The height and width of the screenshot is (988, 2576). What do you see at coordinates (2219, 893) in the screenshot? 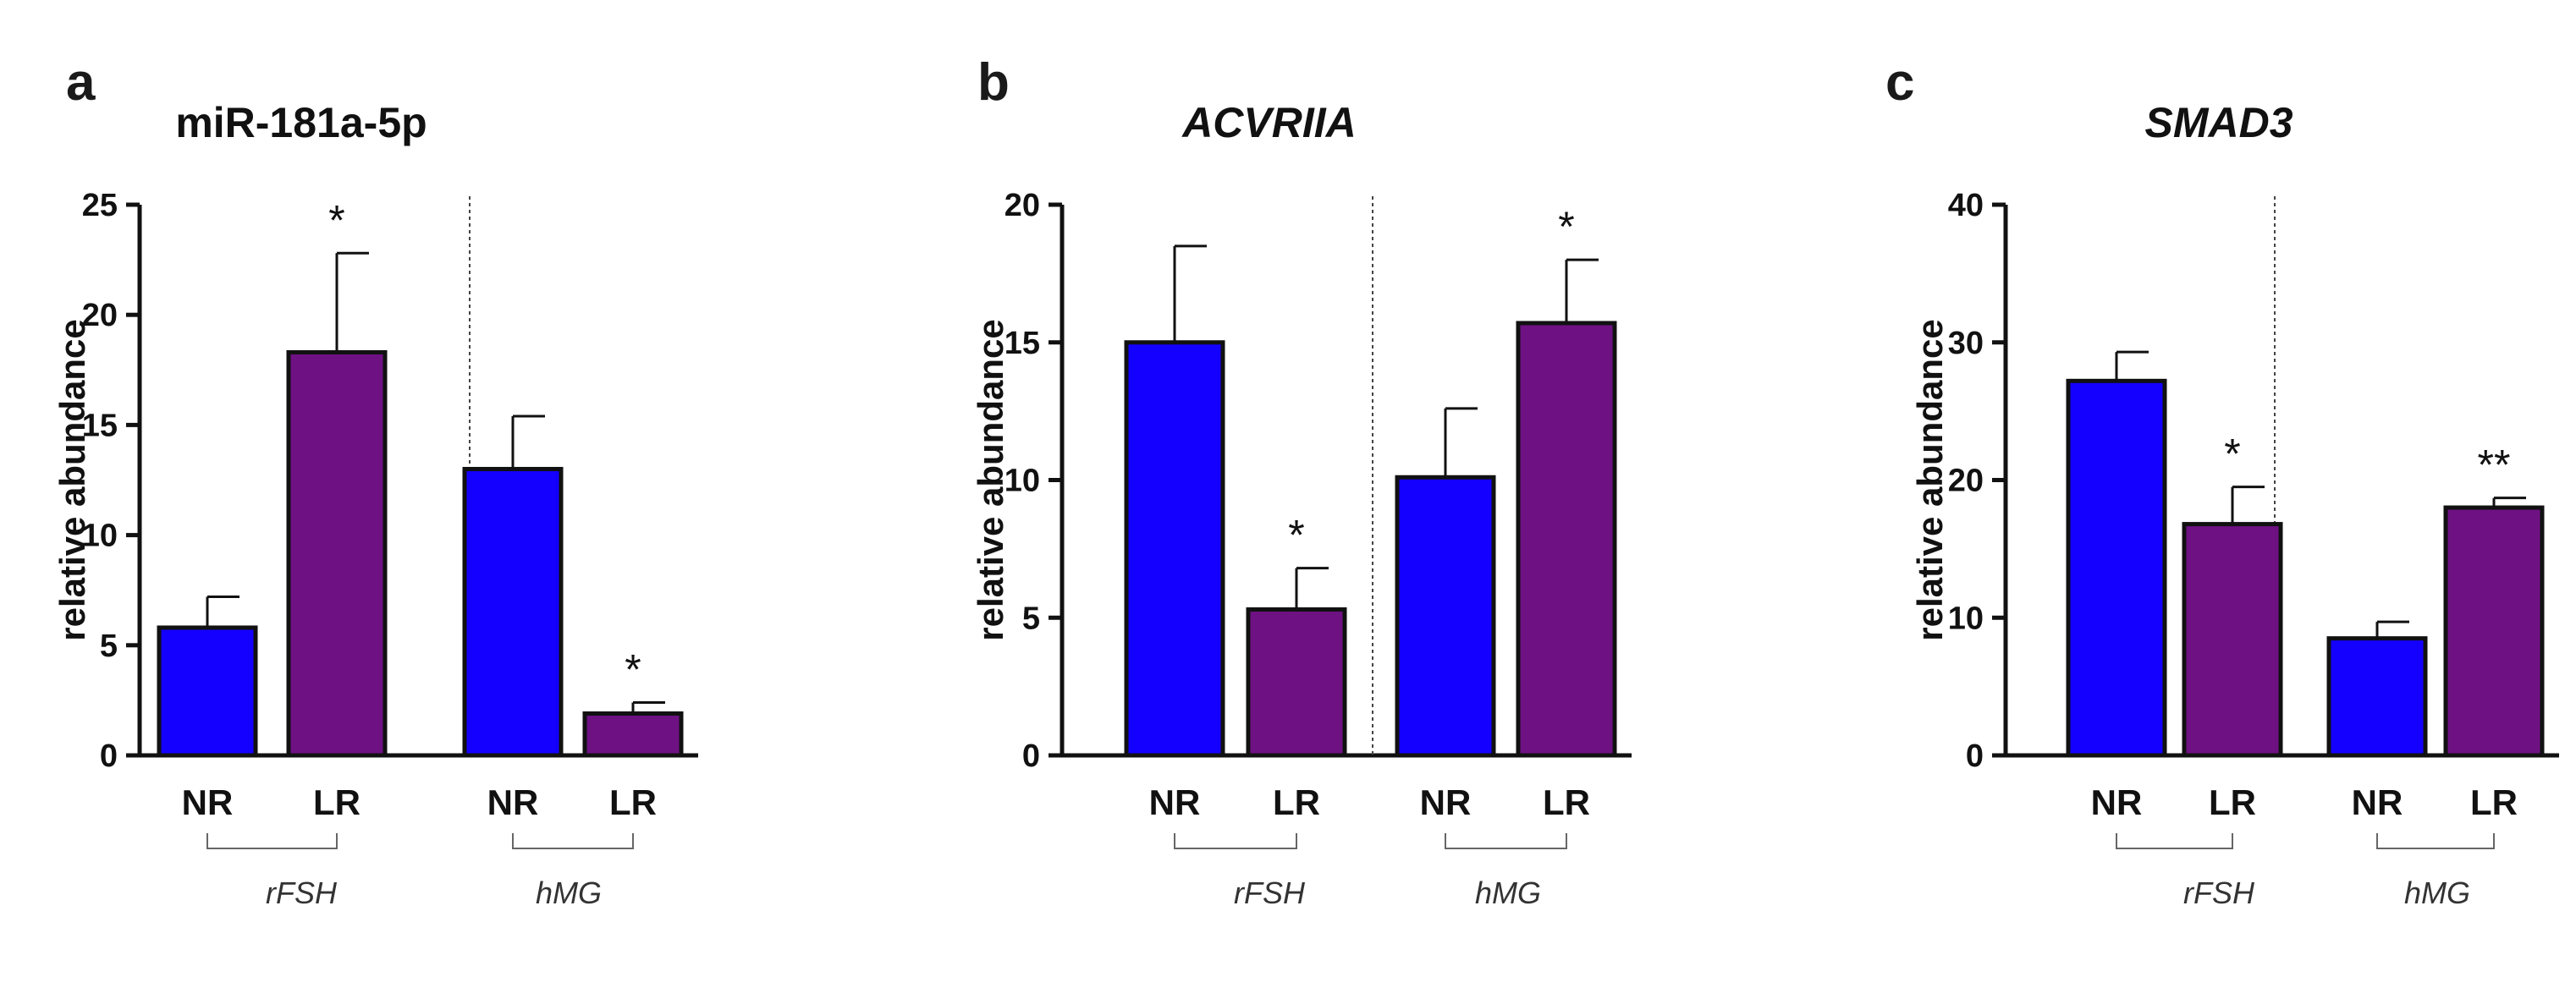
I see `group-label-c-0: rFSH` at bounding box center [2219, 893].